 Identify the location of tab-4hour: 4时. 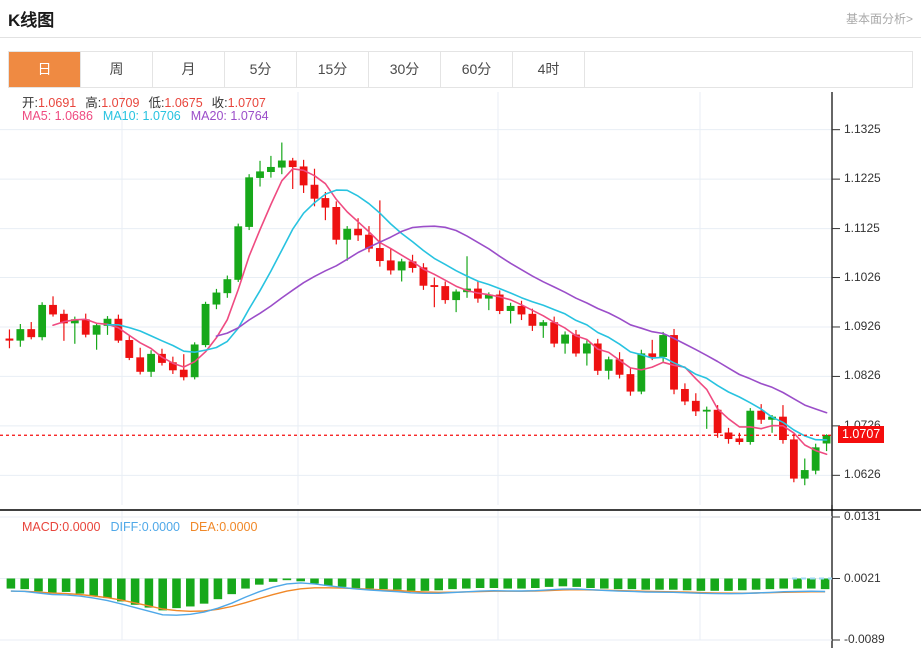
(549, 69).